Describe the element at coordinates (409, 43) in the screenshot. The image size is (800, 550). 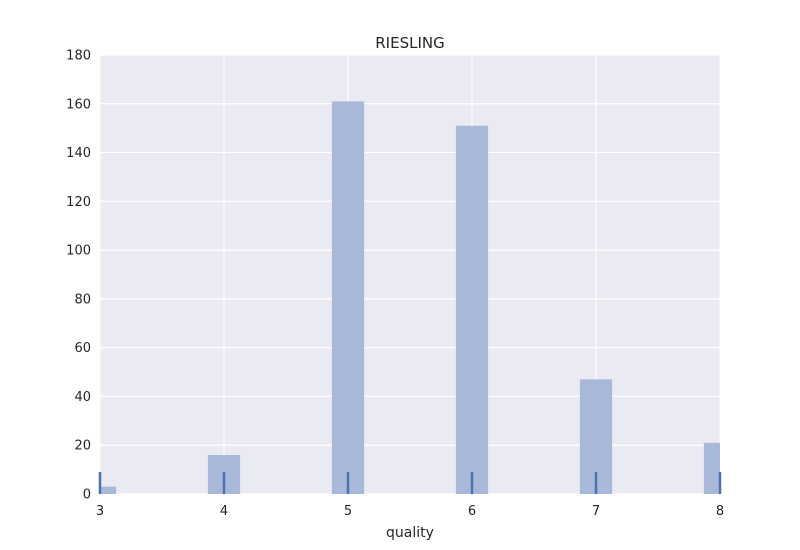
I see `chart-title: RIESLING` at that location.